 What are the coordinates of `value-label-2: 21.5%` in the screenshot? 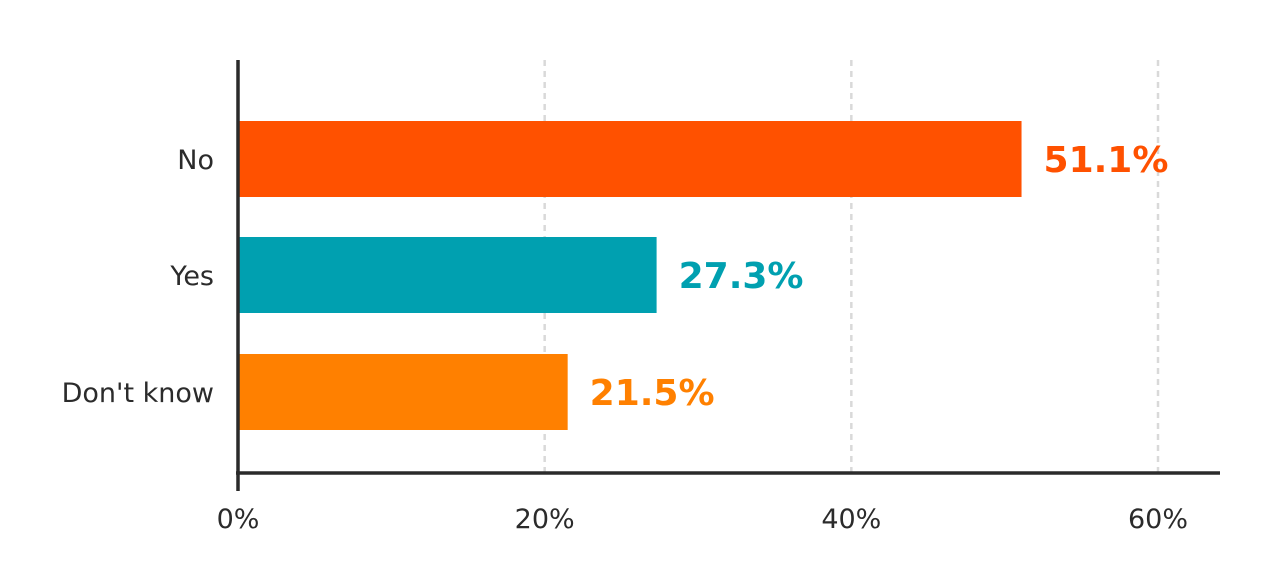 It's located at (652, 393).